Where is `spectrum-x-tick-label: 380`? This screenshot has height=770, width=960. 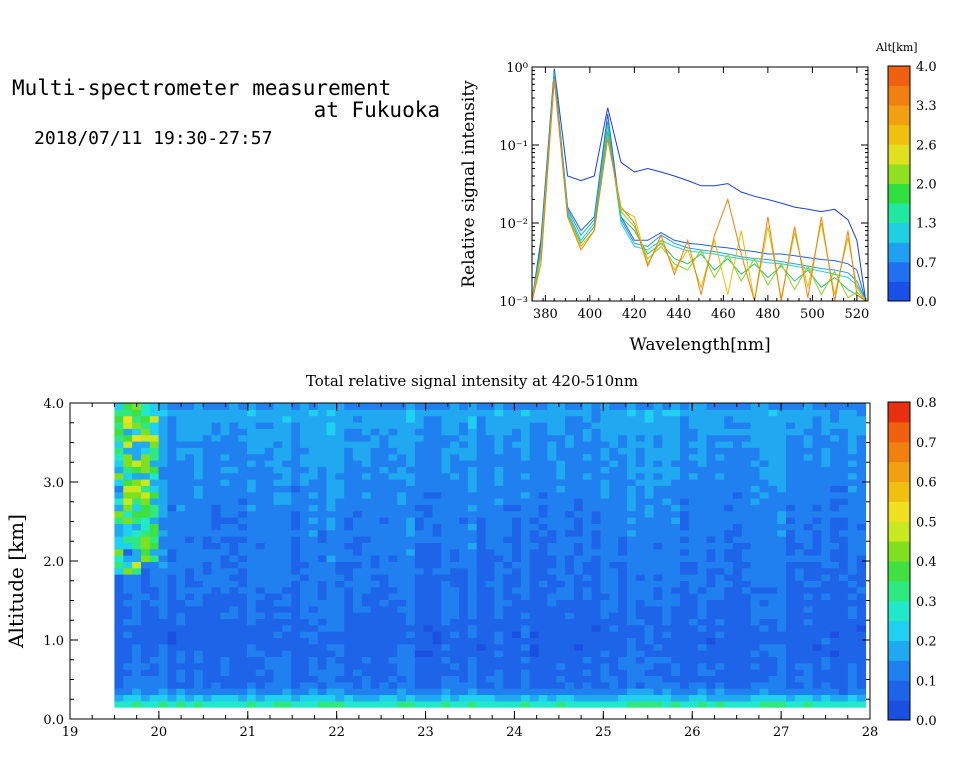 spectrum-x-tick-label: 380 is located at coordinates (545, 314).